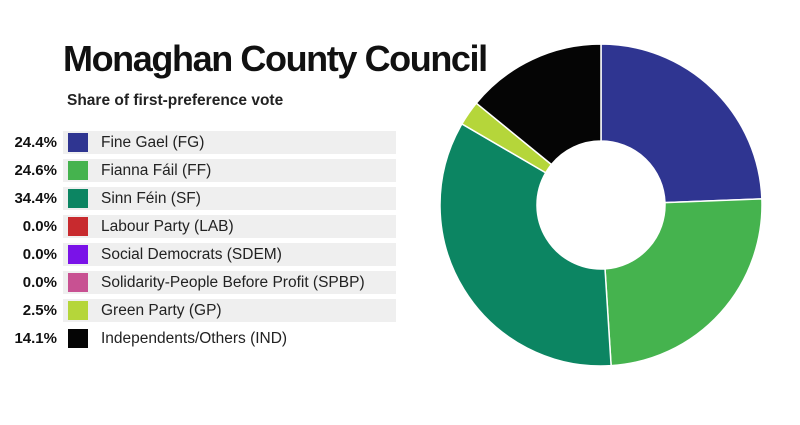 Image resolution: width=800 pixels, height=425 pixels. What do you see at coordinates (78, 226) in the screenshot?
I see `legend-swatch-lab` at bounding box center [78, 226].